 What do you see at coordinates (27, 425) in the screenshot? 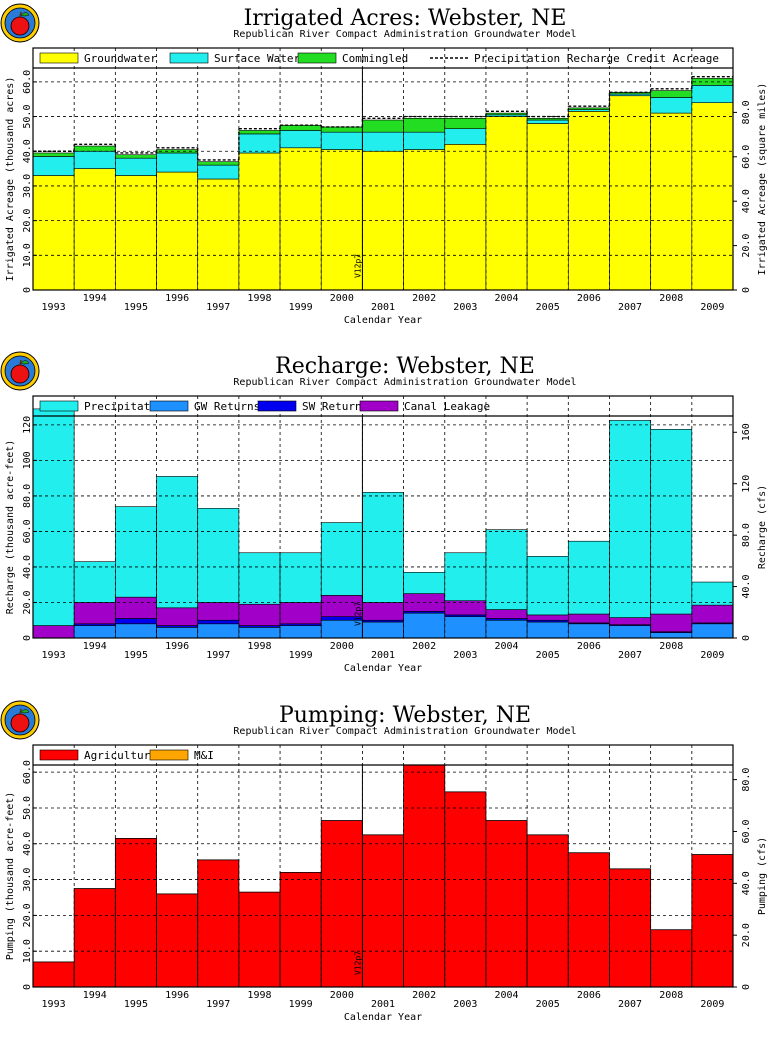
I see `ytick-label-6: 120` at bounding box center [27, 425].